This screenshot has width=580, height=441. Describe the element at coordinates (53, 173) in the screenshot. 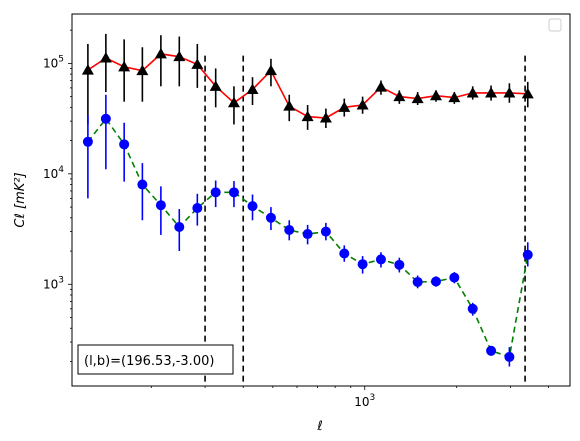

I see `y-tick-label: 10⁴` at that location.